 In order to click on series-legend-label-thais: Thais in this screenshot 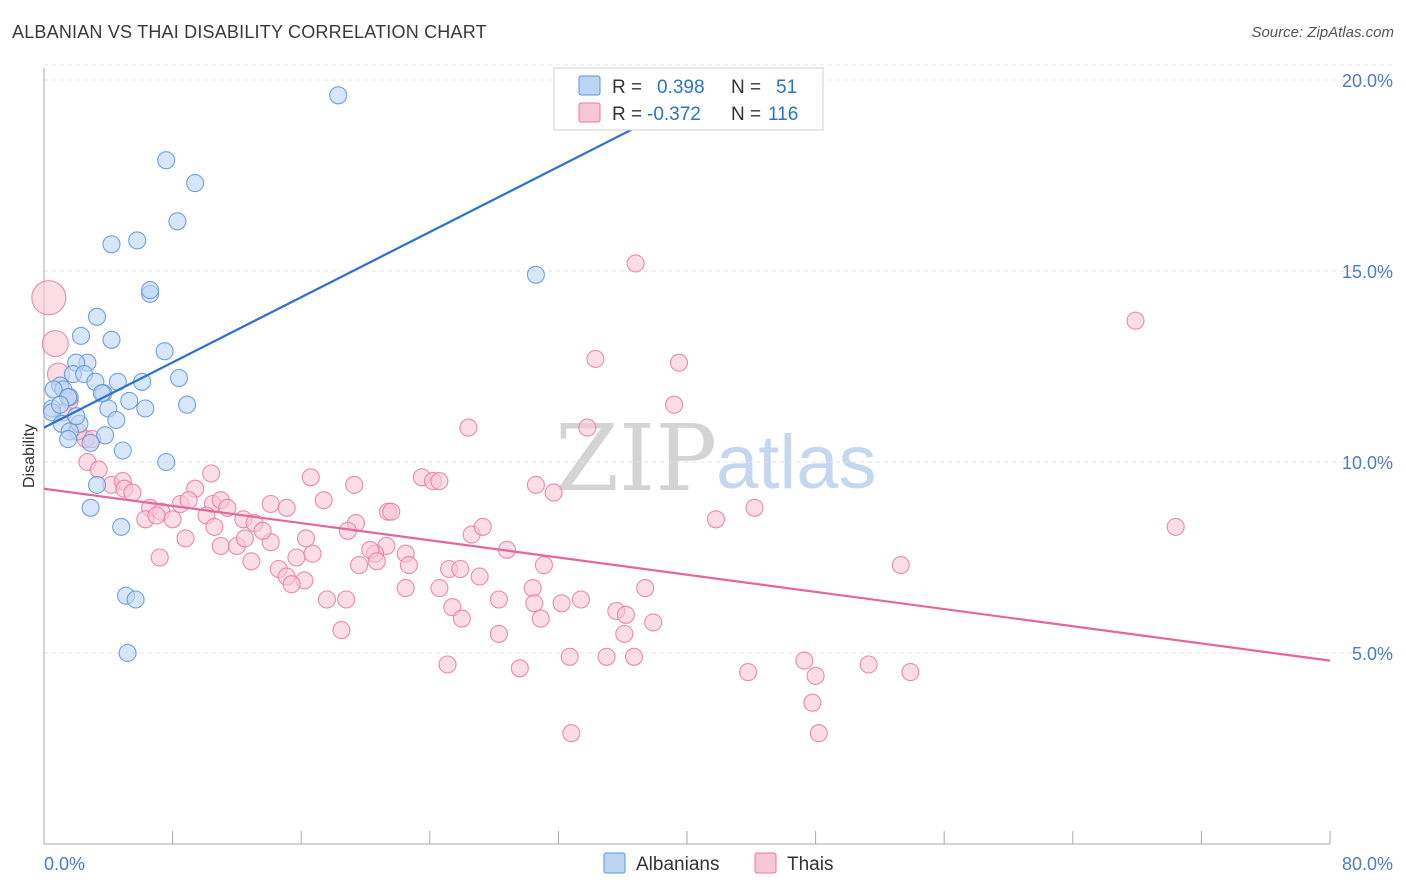, I will do `click(810, 864)`.